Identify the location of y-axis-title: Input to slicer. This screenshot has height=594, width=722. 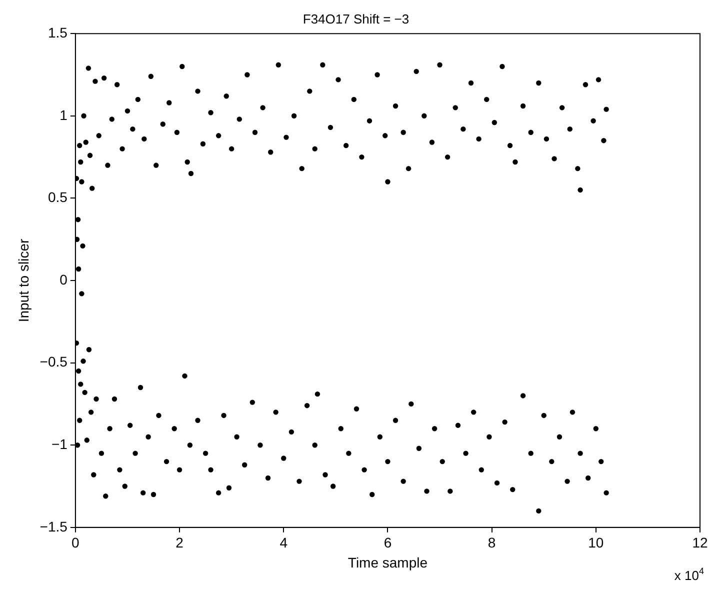
(23, 280).